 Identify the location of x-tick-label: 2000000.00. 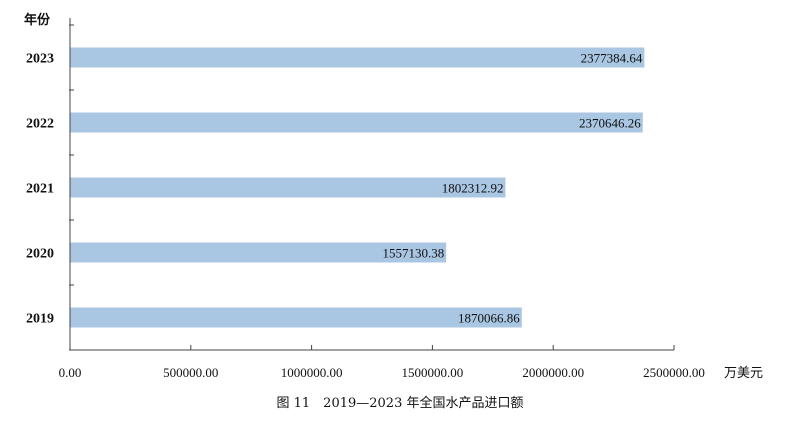
(553, 372).